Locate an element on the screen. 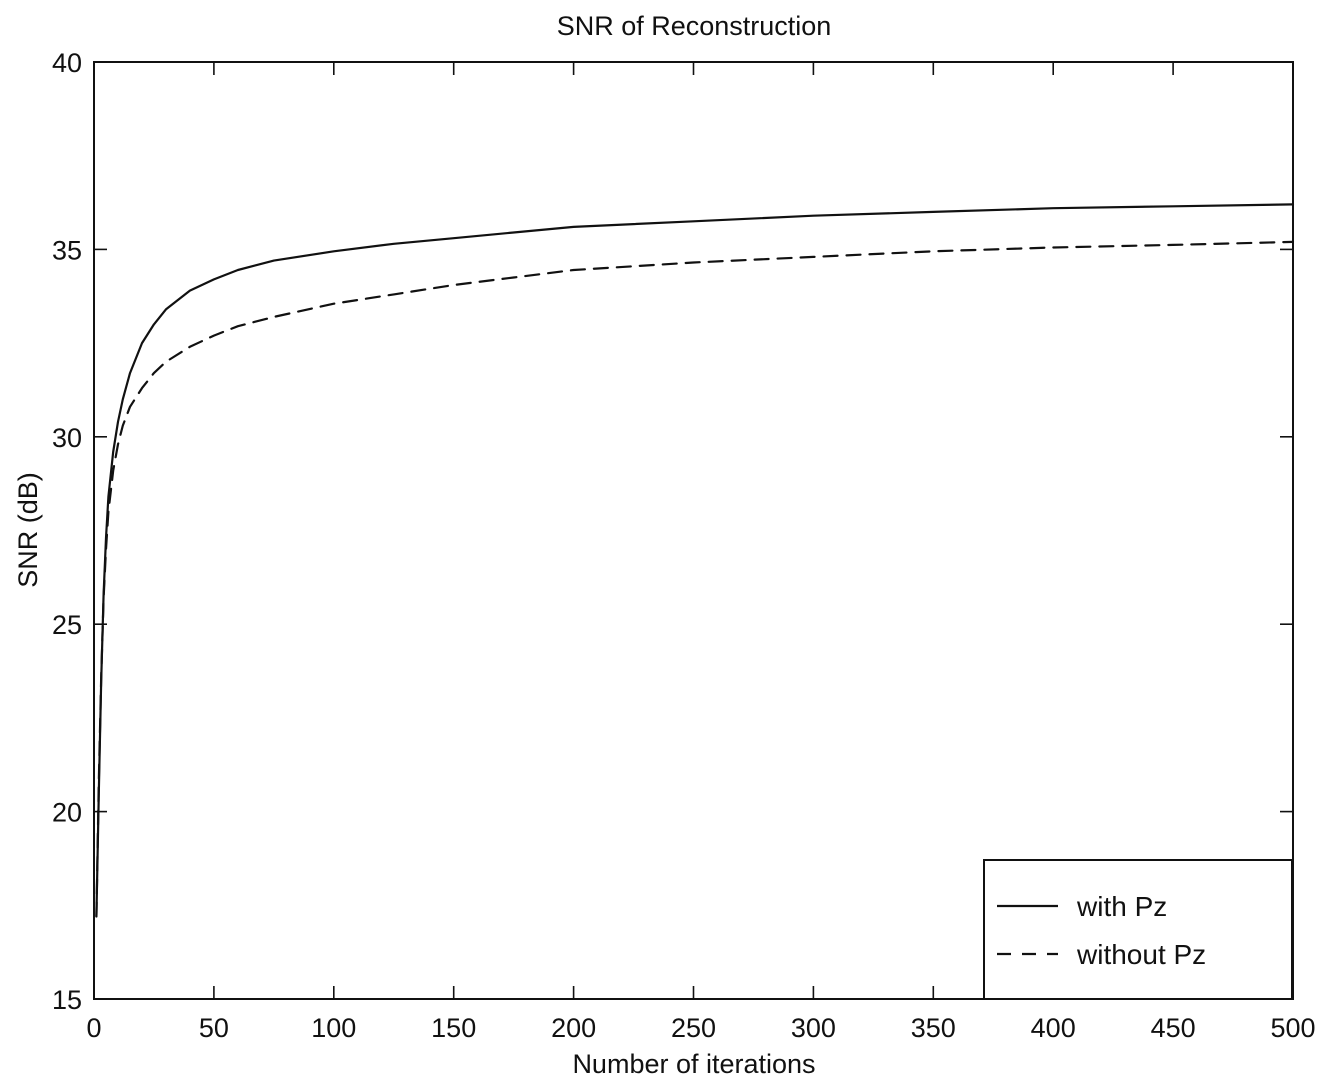 This screenshot has height=1081, width=1331. y-axis-title: SNR (dB) is located at coordinates (28, 530).